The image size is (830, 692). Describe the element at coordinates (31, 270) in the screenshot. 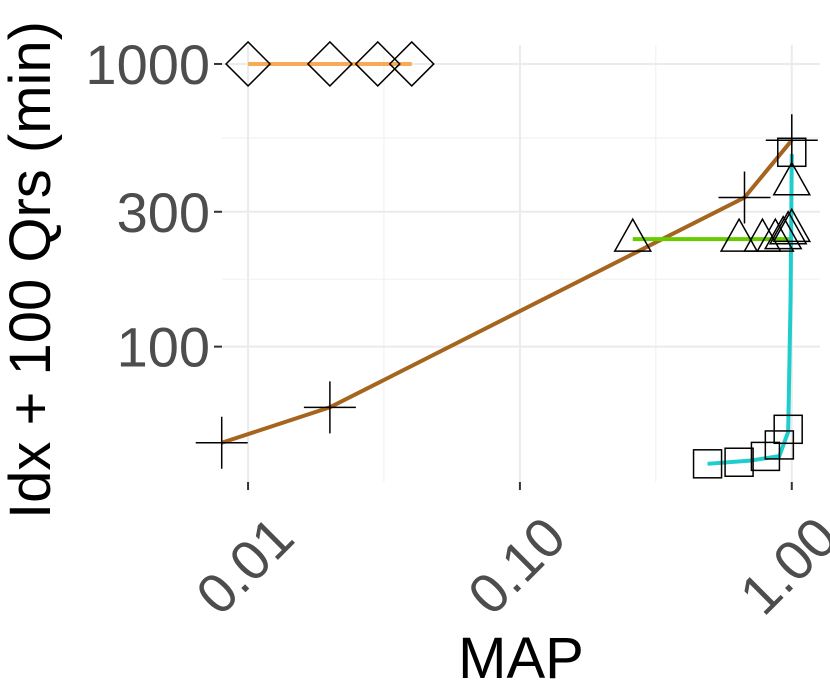

I see `y-axis-title: Idx + 100 Qrs (min)` at that location.